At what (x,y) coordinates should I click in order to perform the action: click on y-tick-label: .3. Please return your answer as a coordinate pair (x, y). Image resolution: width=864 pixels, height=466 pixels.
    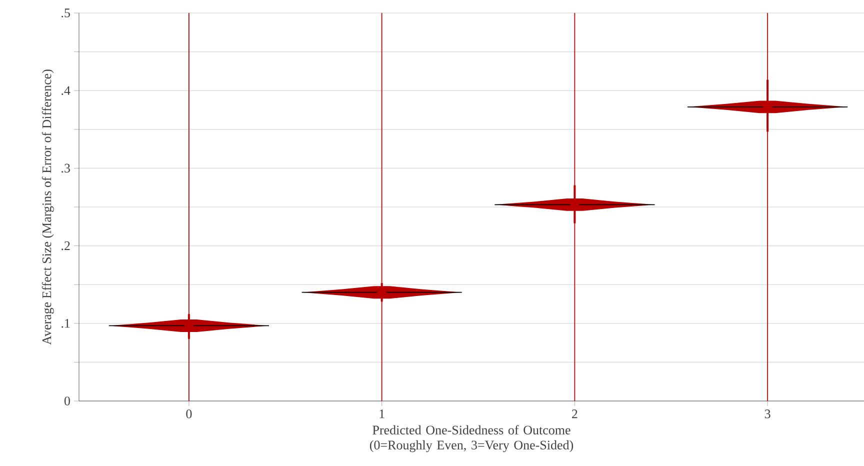
    Looking at the image, I should click on (66, 168).